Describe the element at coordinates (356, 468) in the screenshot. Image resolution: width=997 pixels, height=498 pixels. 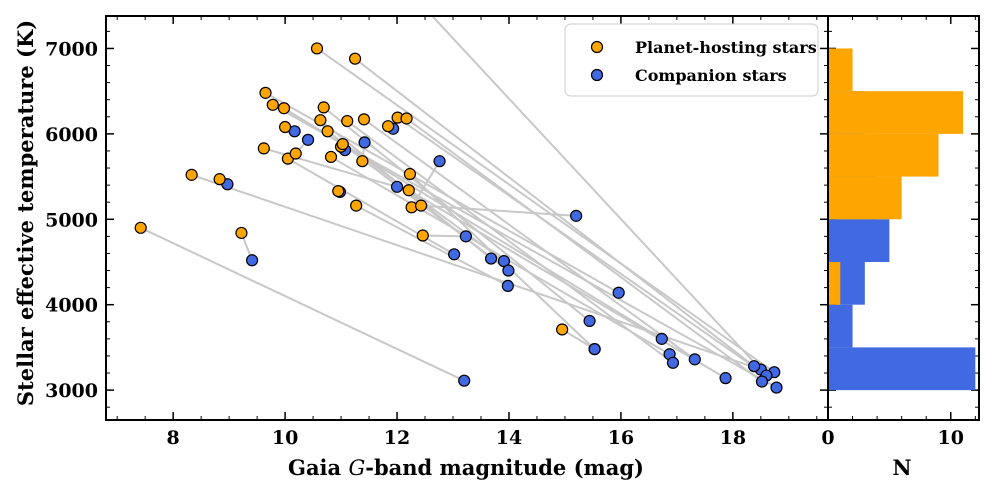
I see `x-axis-title-var: G` at that location.